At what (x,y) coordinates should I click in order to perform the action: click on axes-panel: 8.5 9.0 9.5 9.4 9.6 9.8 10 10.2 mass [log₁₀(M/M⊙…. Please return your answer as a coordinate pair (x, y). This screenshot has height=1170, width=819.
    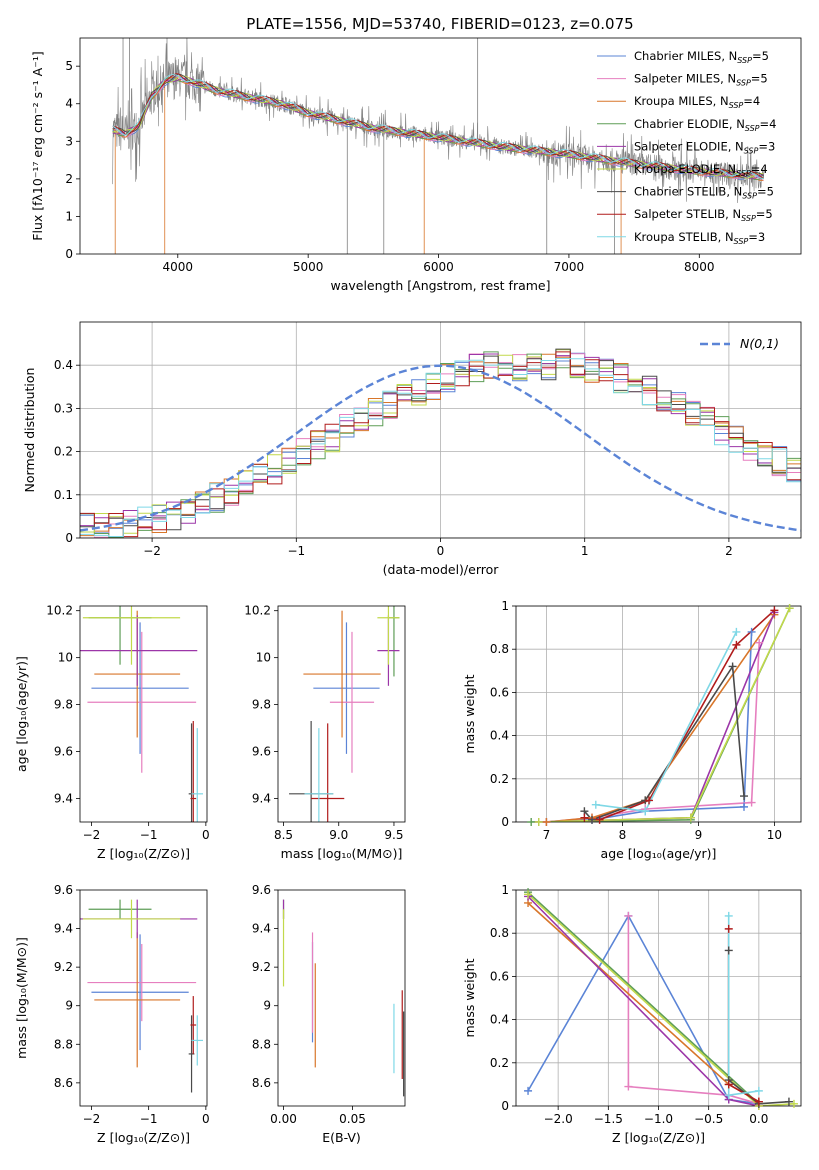
    Looking at the image, I should click on (325, 732).